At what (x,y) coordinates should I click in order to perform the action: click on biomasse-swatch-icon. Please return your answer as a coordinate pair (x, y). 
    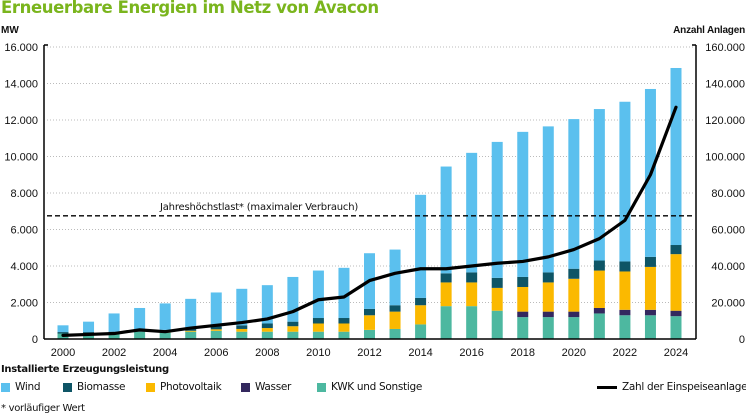
    Looking at the image, I should click on (67, 387).